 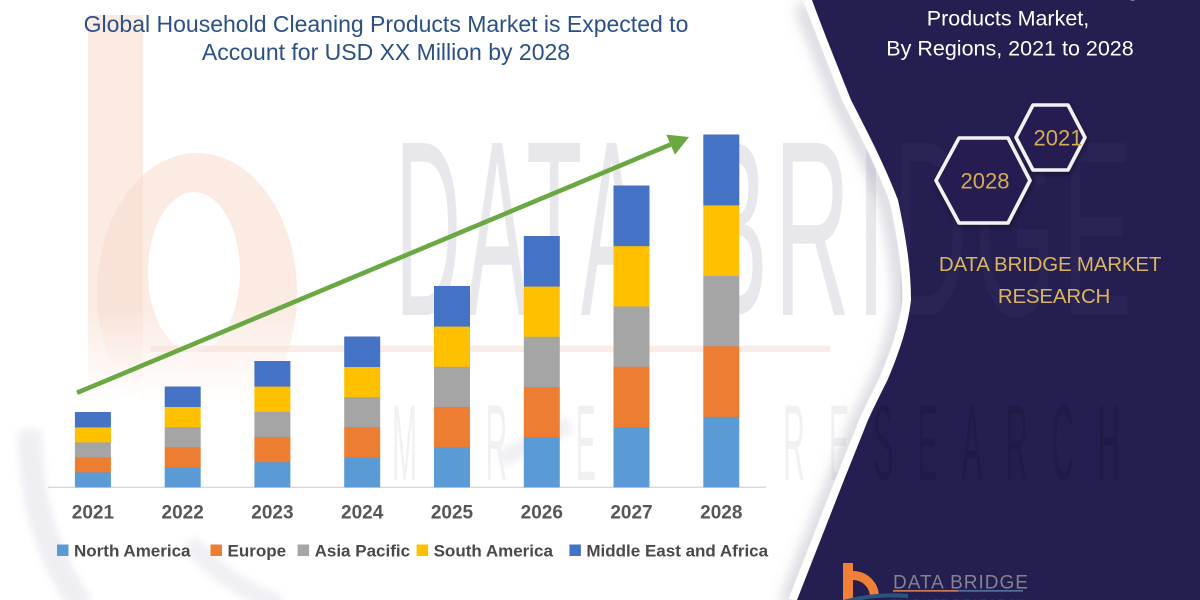 What do you see at coordinates (452, 513) in the screenshot?
I see `svg-text: 2025` at bounding box center [452, 513].